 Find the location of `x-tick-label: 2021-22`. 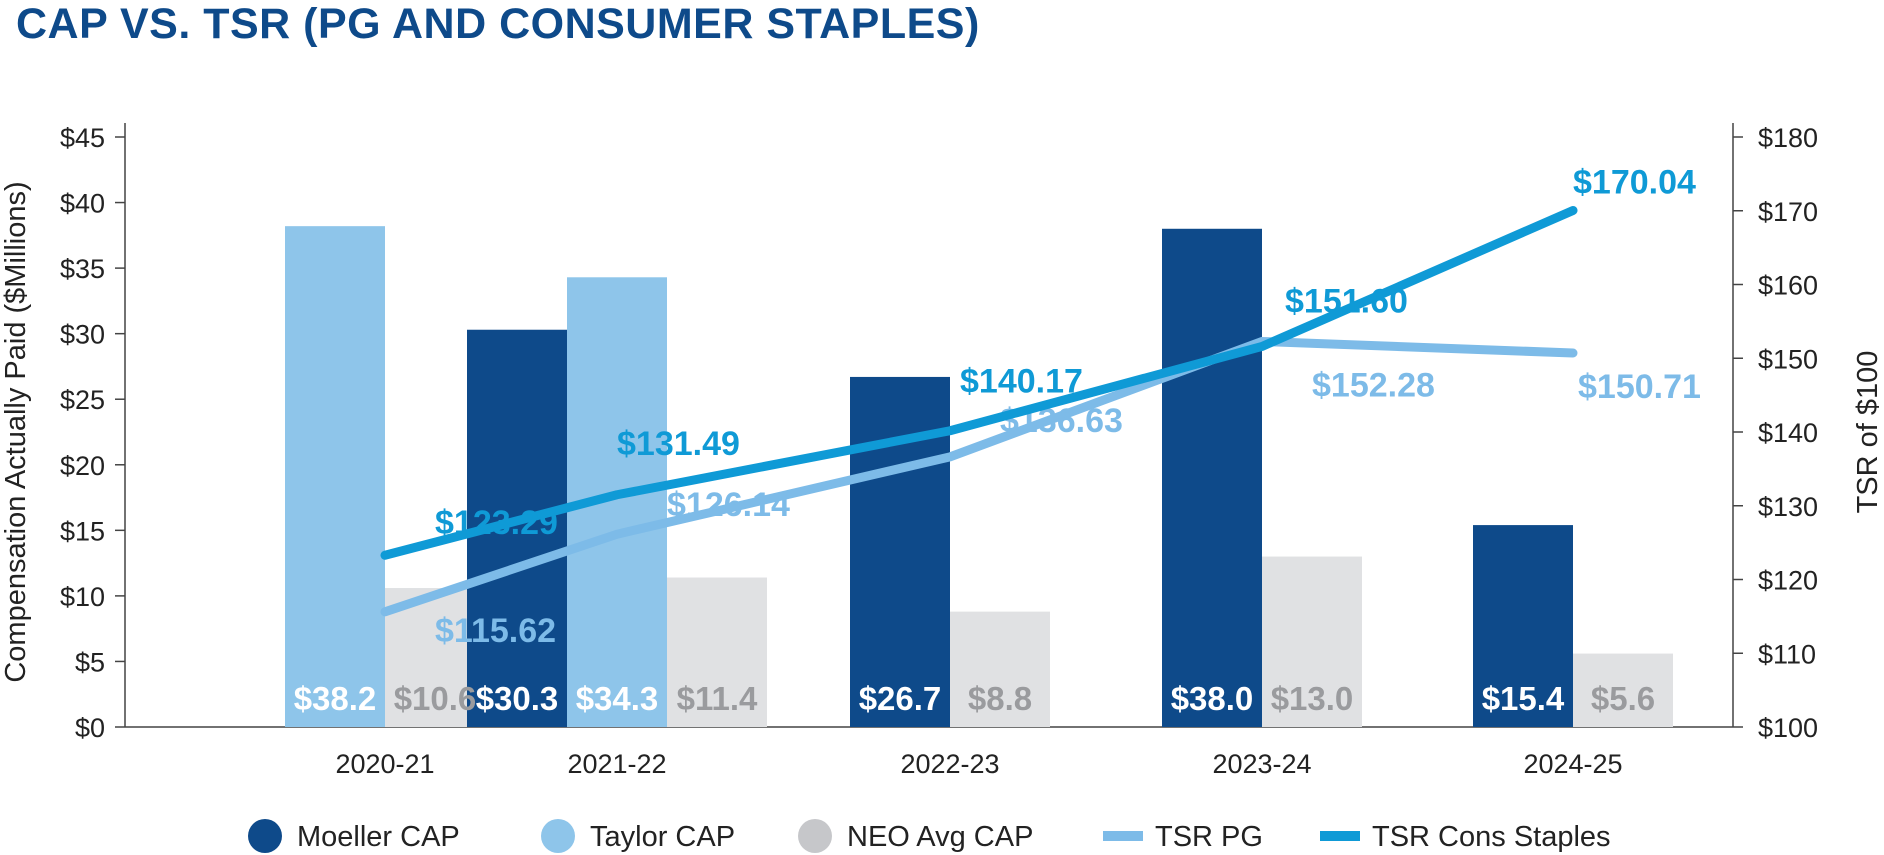

x-tick-label: 2021-22 is located at coordinates (616, 764).